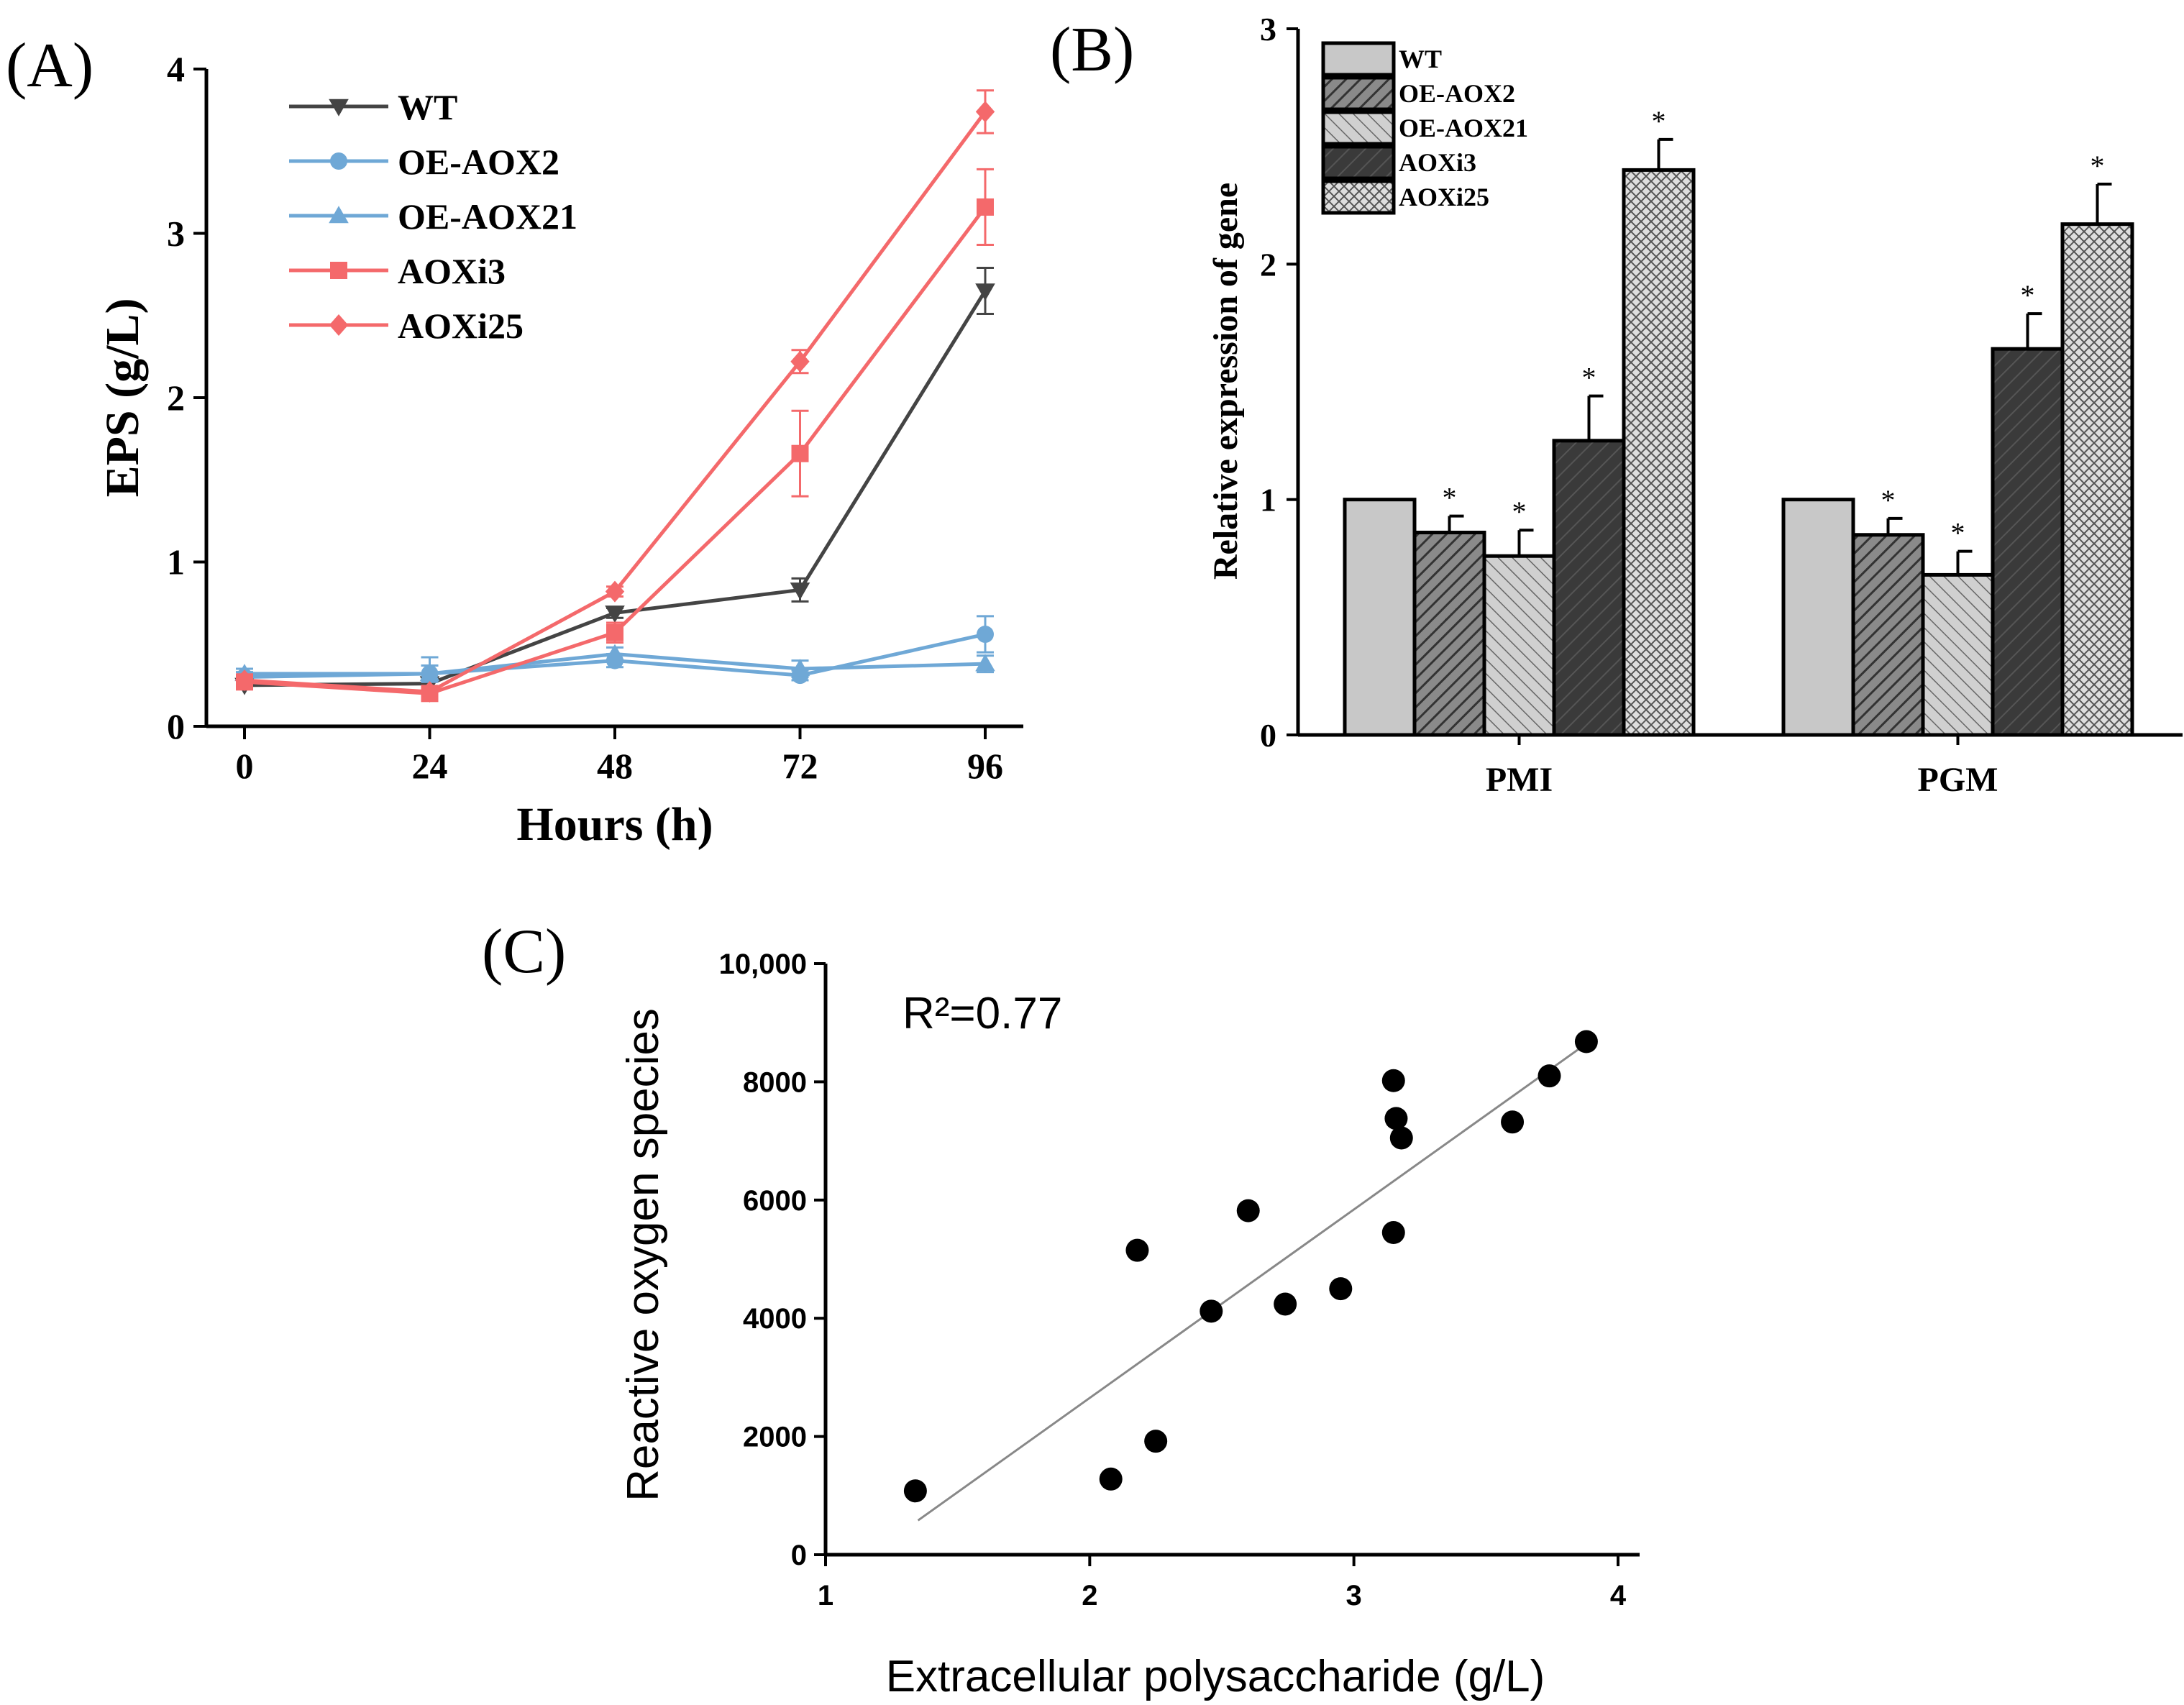 The height and width of the screenshot is (1705, 2184). What do you see at coordinates (775, 1437) in the screenshot?
I see `y-tick-label: 2000` at bounding box center [775, 1437].